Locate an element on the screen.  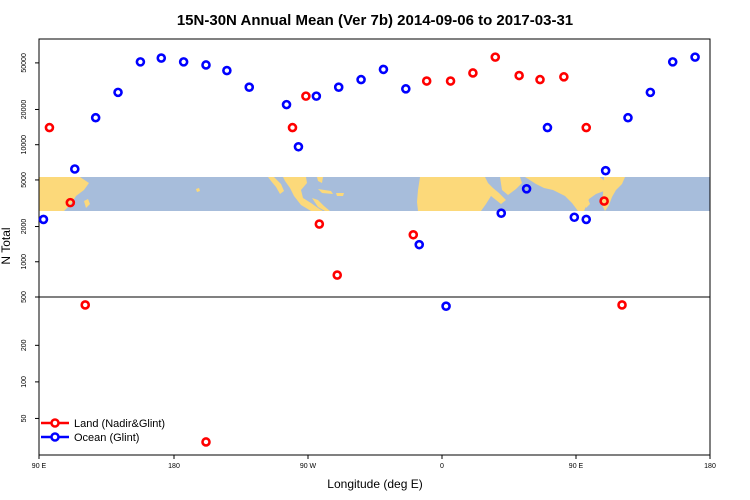
map-land-hawaii is located at coordinates (198, 190).